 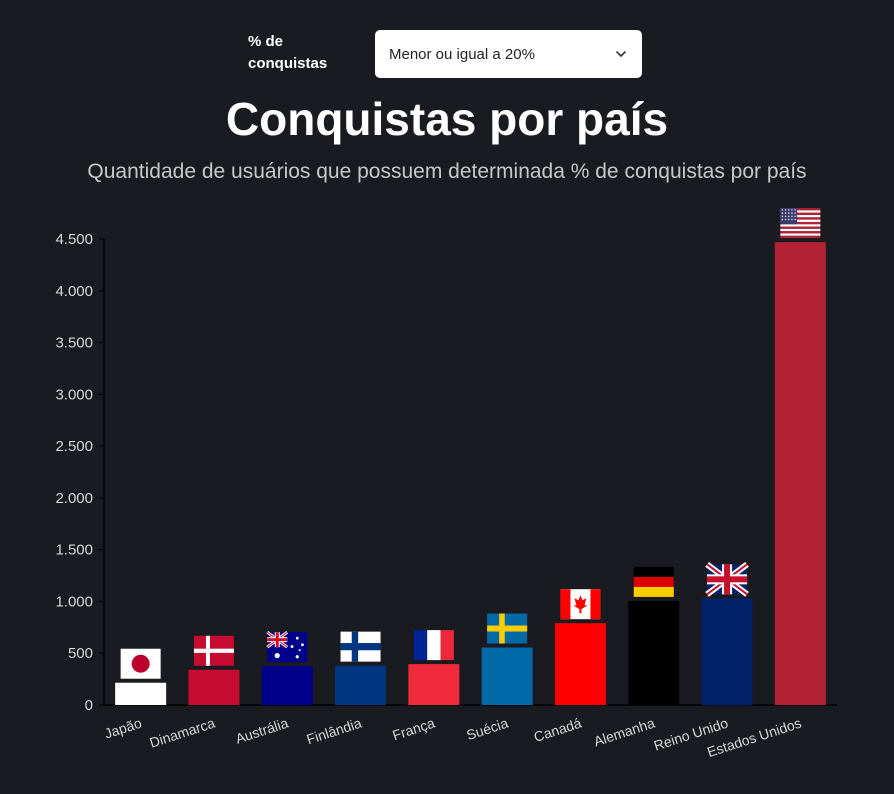 I want to click on x-category-label: Suécia, so click(x=487, y=729).